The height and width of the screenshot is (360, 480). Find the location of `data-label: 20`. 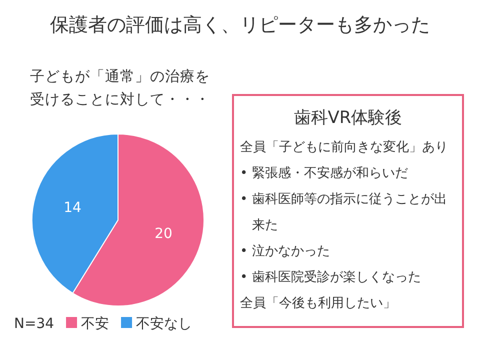

data-label: 20 is located at coordinates (163, 234).